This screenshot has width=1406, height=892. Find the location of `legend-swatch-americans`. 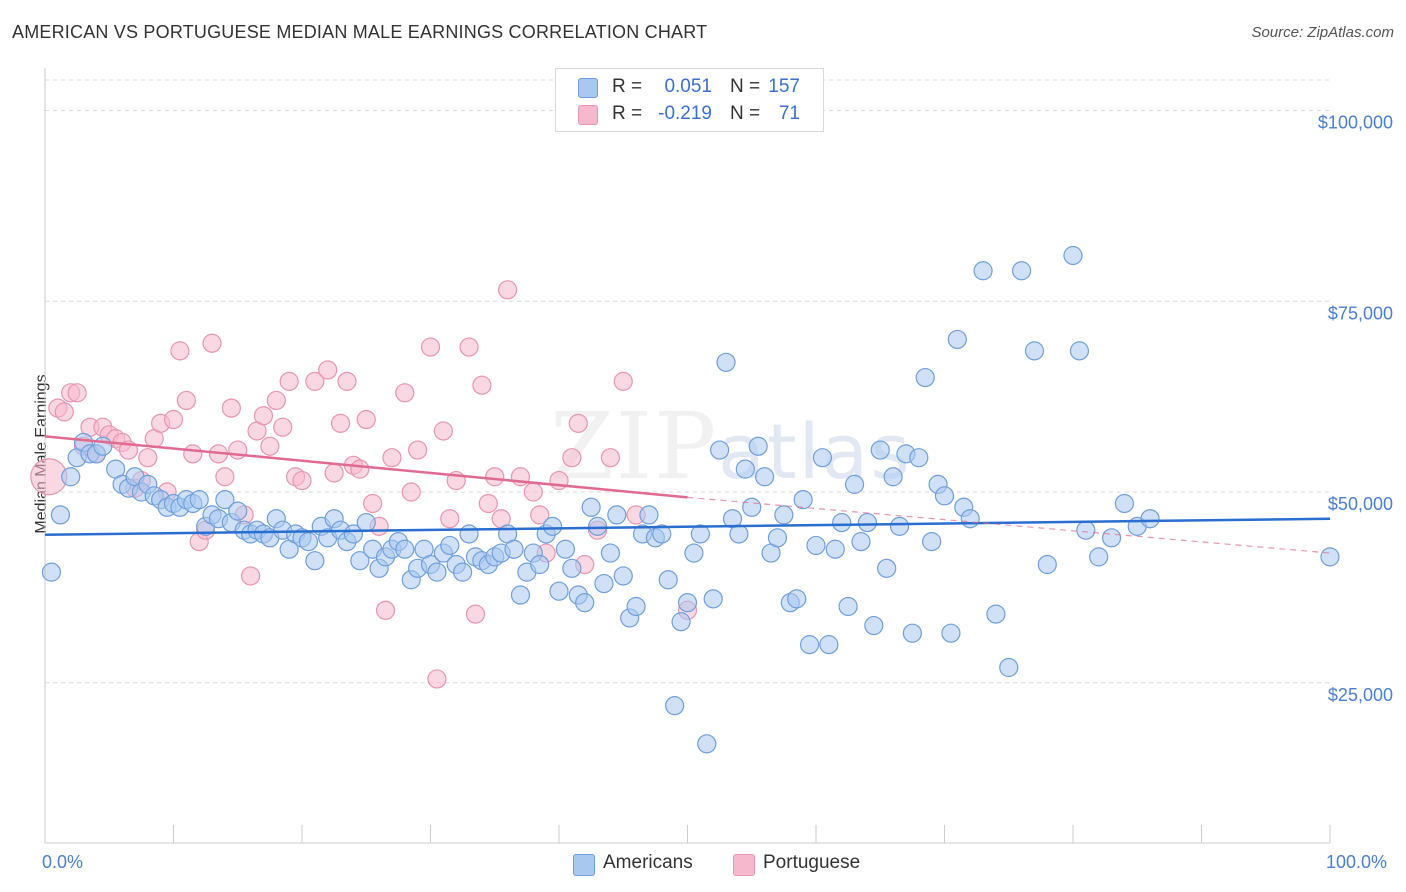

legend-swatch-americans is located at coordinates (588, 88).